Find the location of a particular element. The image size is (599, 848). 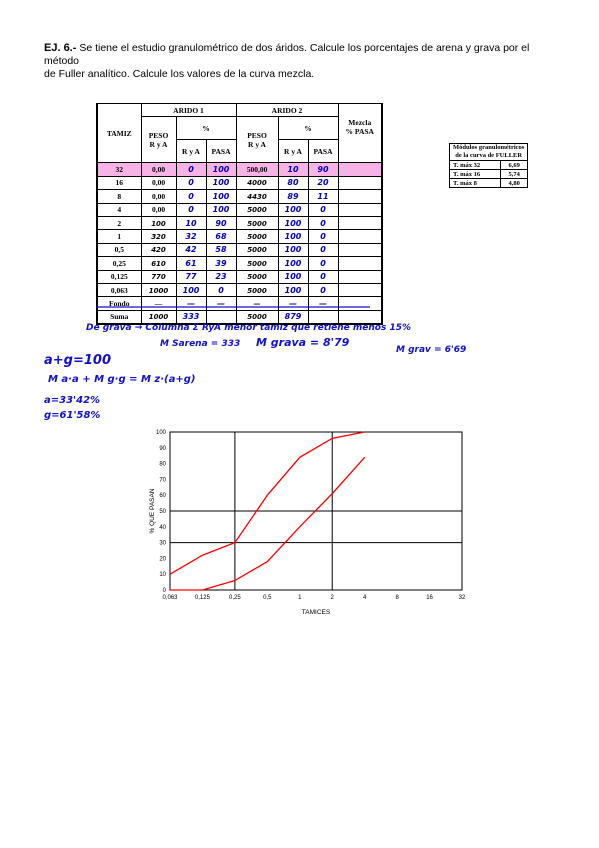

table-row: 0,25 610 61 39 5000 100 0 is located at coordinates (239, 263).